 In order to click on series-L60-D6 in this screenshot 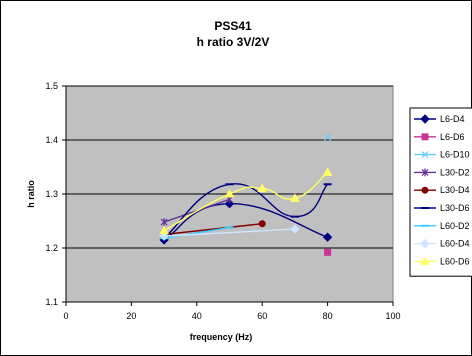, I will do `click(246, 201)`.